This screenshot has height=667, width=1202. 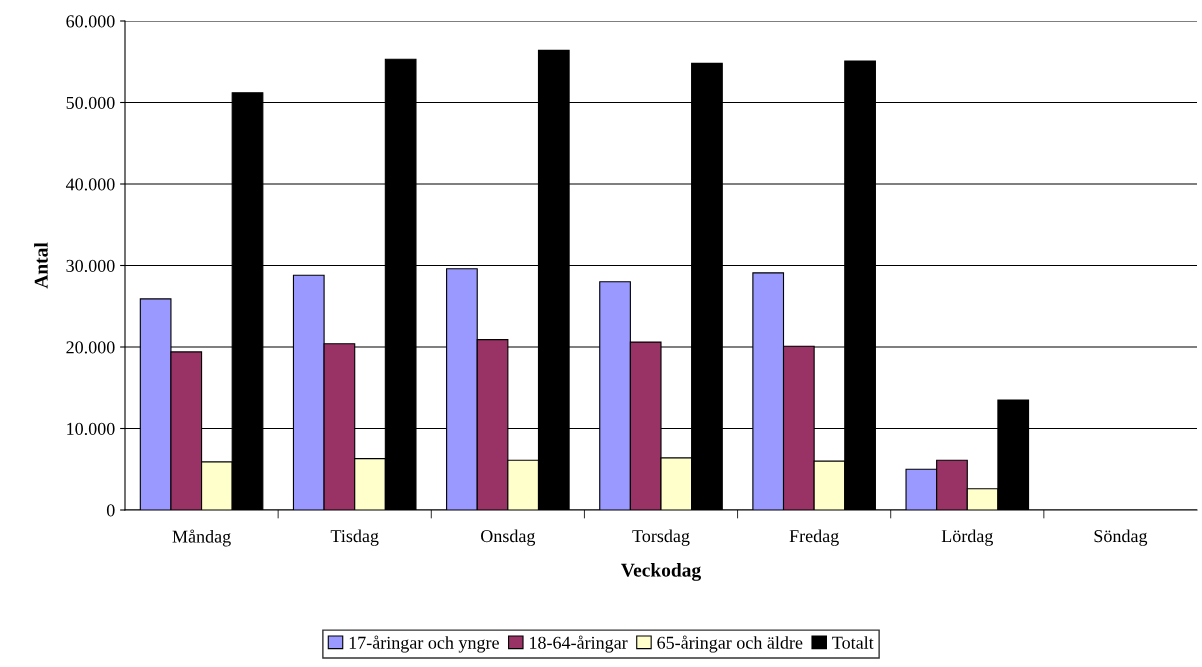 I want to click on y-tick-label: 10.000, so click(x=91, y=429).